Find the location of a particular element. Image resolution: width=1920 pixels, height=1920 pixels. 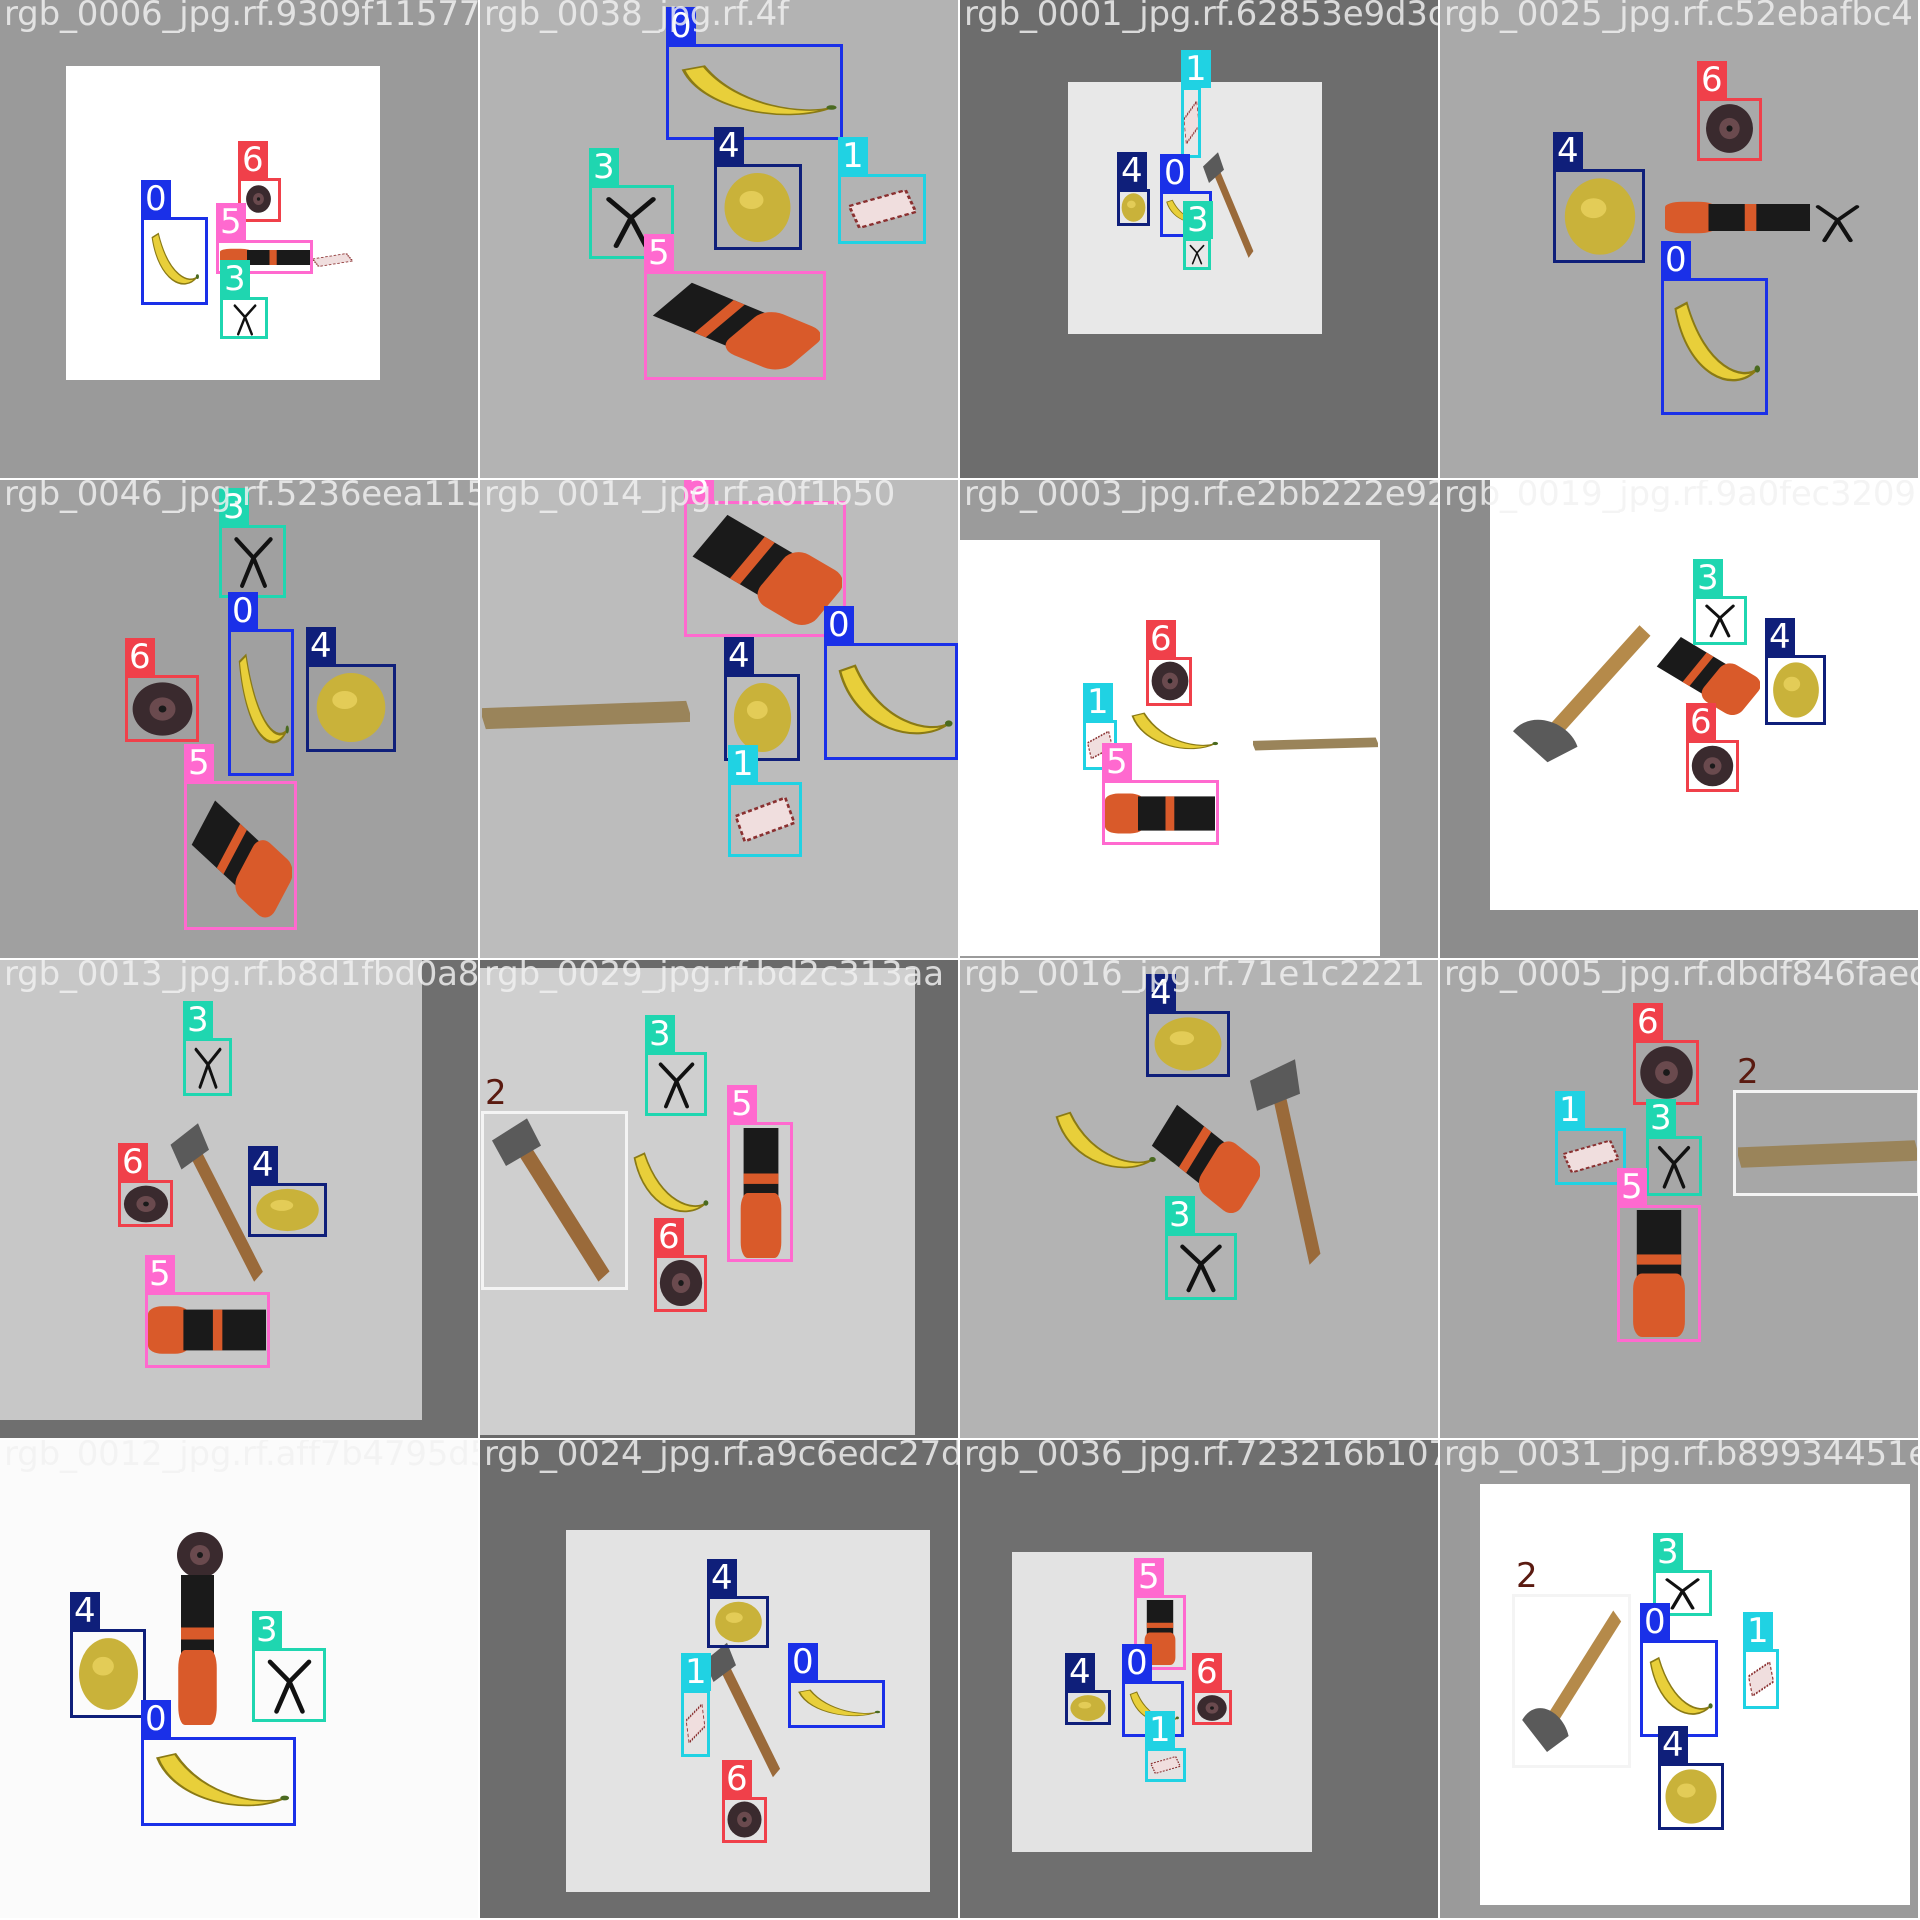

tile: 3 4 6 rgb_0019_jpg.rf.9a0fec32099 is located at coordinates (1679, 719).